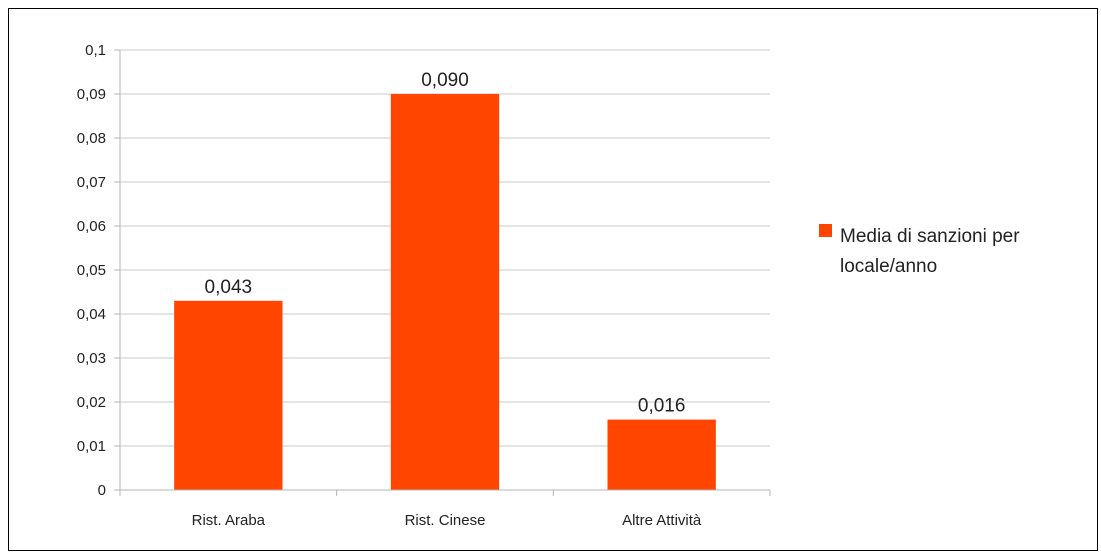  Describe the element at coordinates (91, 314) in the screenshot. I see `y-tick-label: 0,04` at that location.